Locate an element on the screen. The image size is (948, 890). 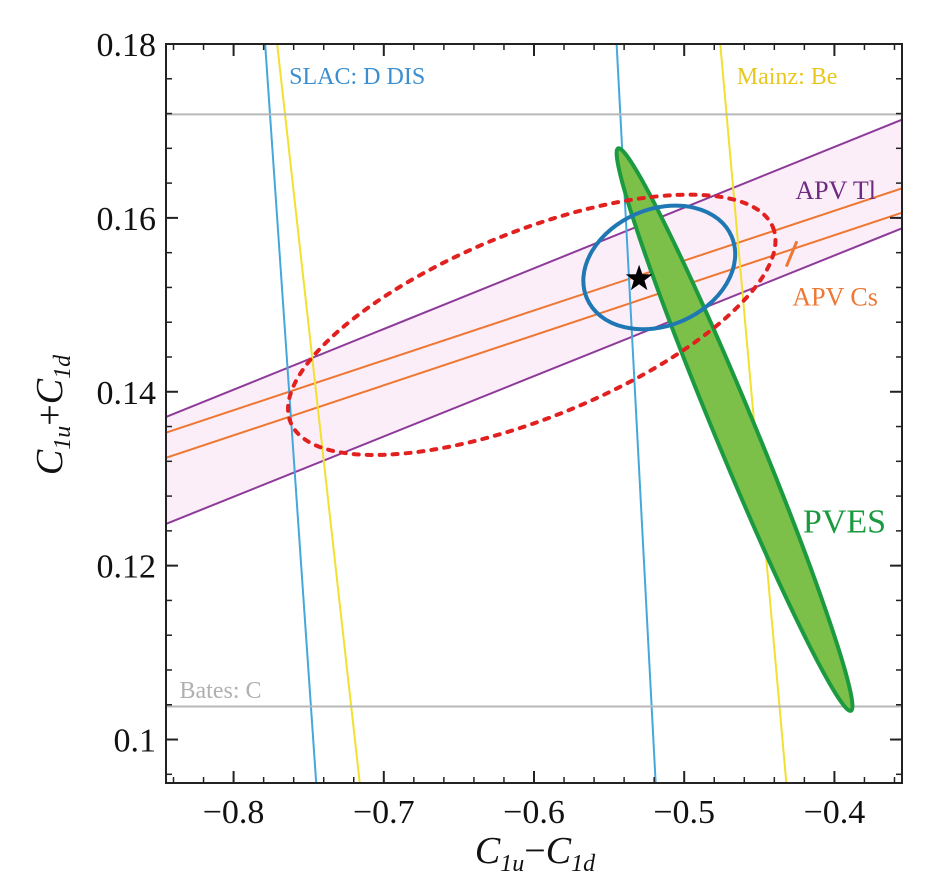
mainz-be-label: Mainz: Be is located at coordinates (787, 77).